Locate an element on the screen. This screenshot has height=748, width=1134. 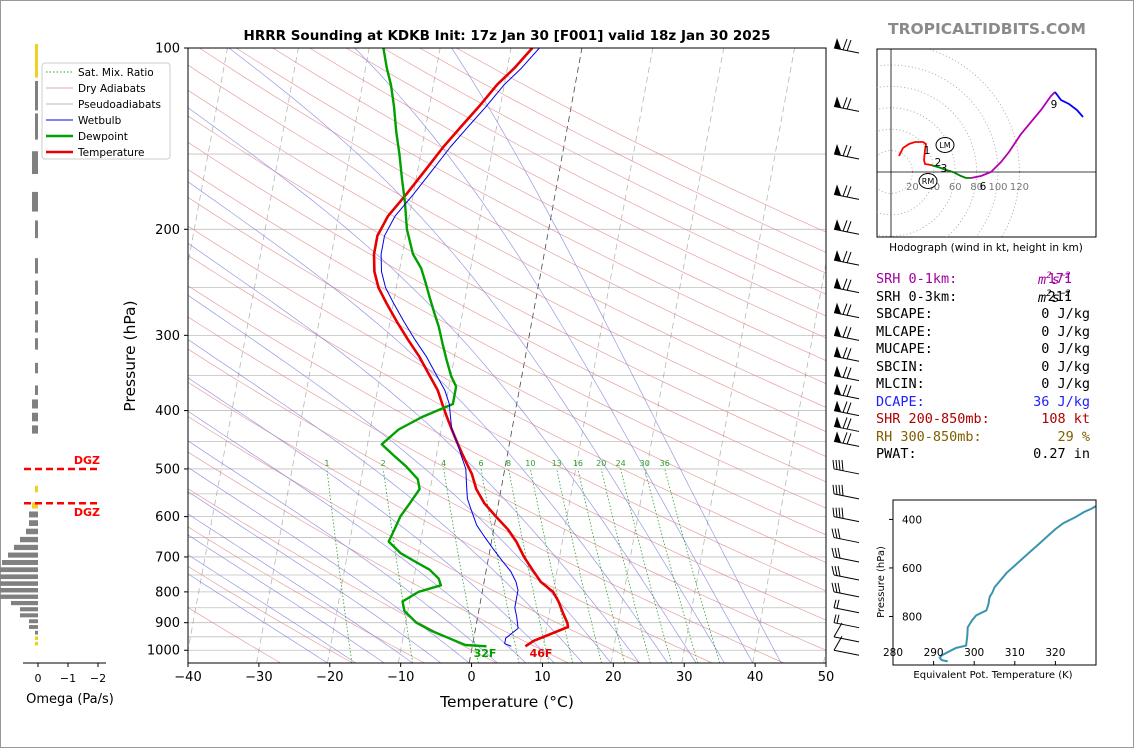
hodograph-ring-label: 120 is located at coordinates (1019, 187).